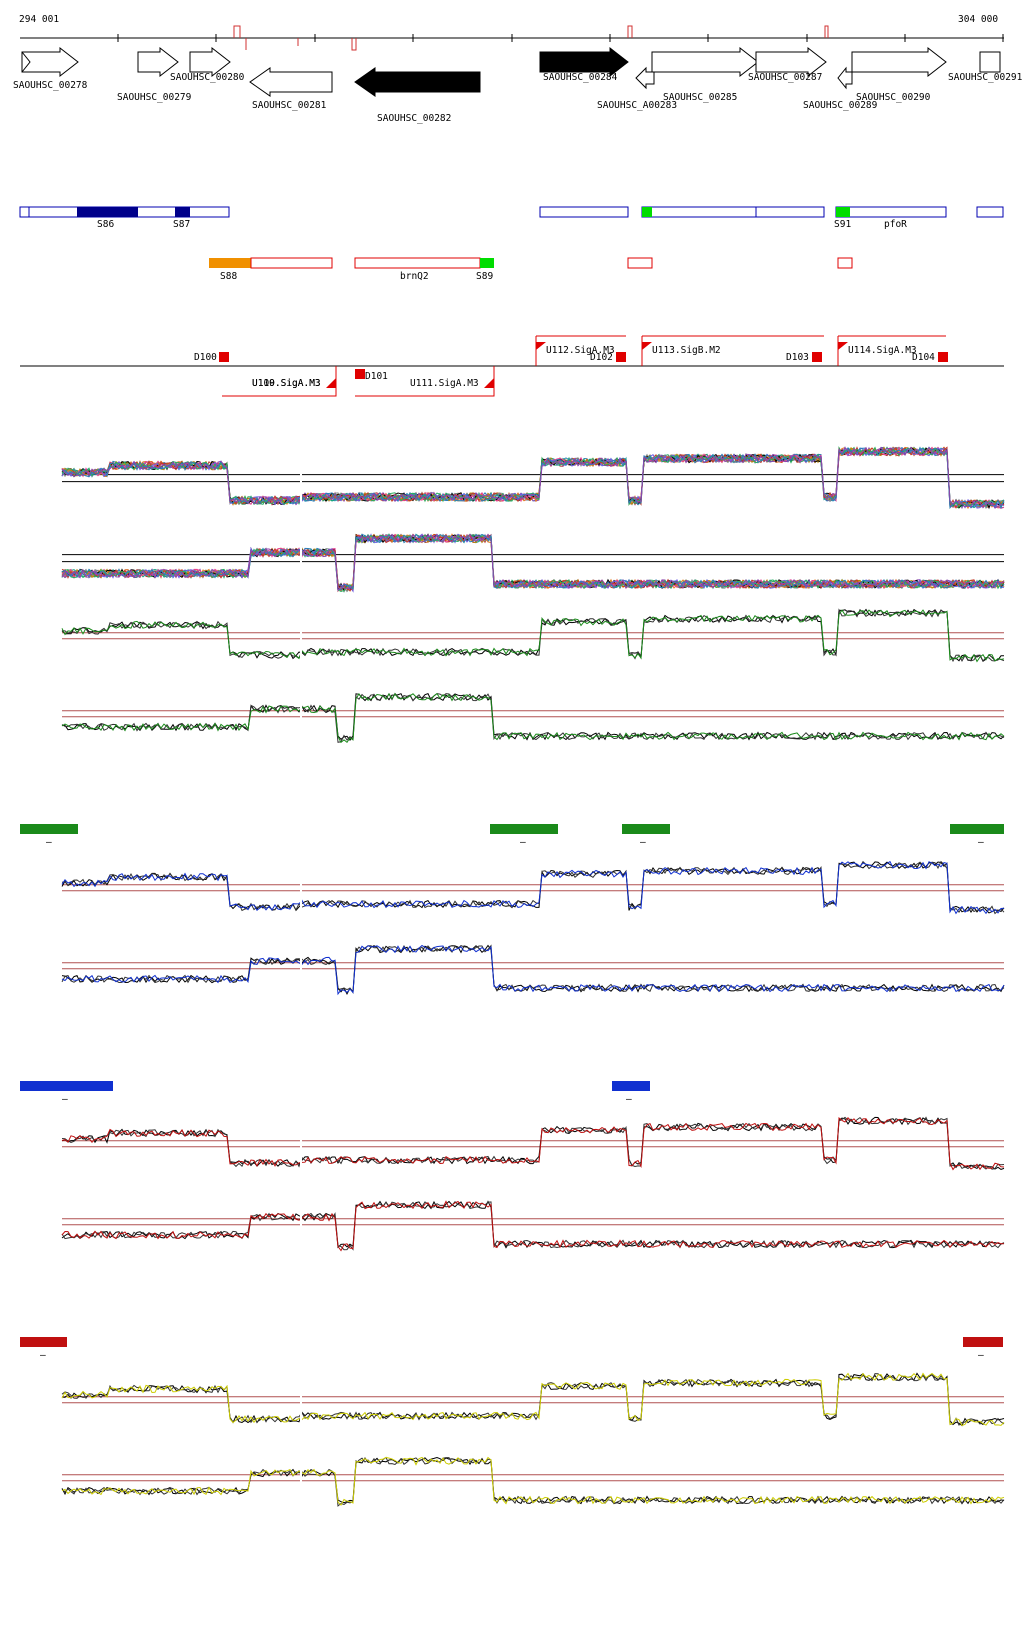 Image resolution: width=1024 pixels, height=1640 pixels. I want to click on gene-label: SAOUHSC_00280, so click(207, 77).